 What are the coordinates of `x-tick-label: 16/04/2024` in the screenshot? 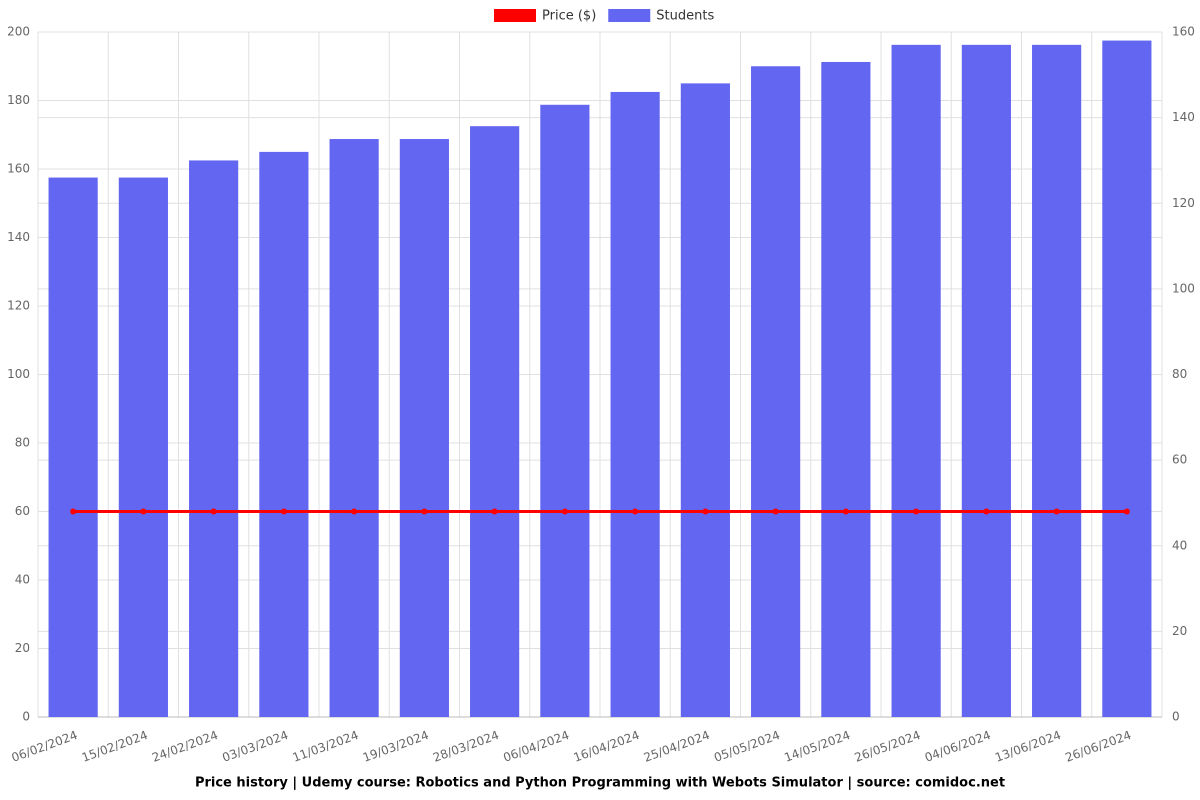 It's located at (607, 746).